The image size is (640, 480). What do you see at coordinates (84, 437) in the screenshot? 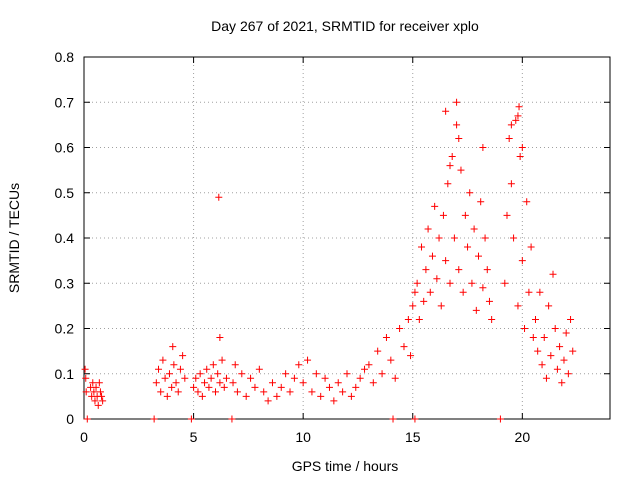
I see `x-tick-label: 0` at bounding box center [84, 437].